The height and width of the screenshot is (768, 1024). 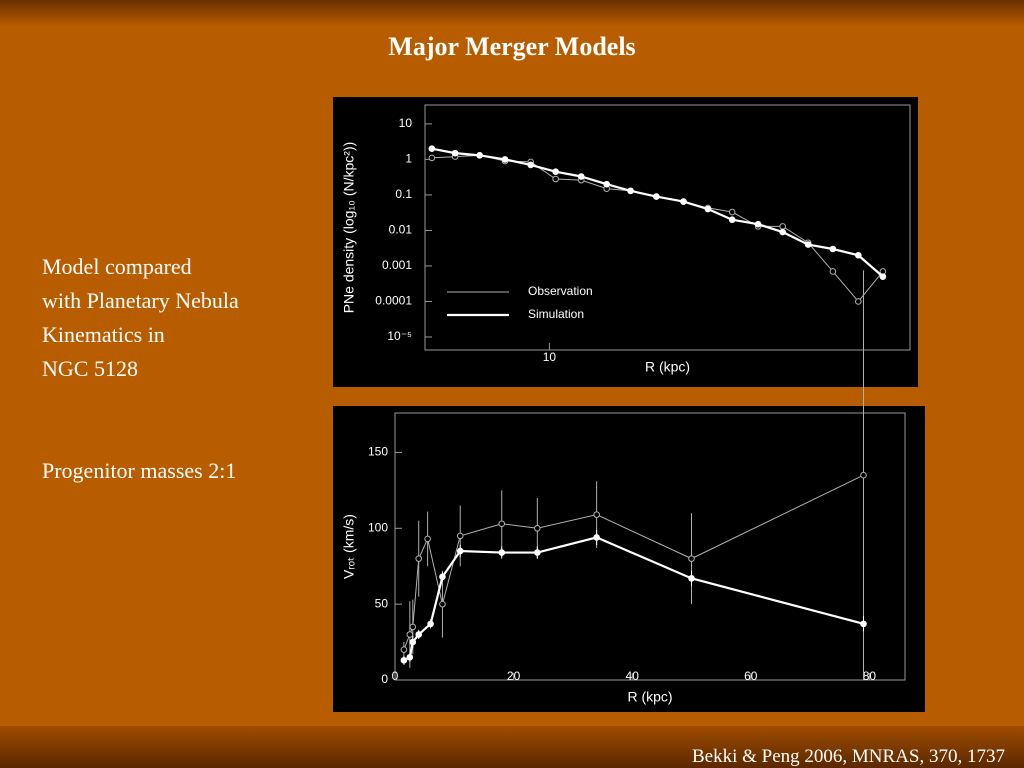 What do you see at coordinates (395, 676) in the screenshot?
I see `x-tick-label: 0` at bounding box center [395, 676].